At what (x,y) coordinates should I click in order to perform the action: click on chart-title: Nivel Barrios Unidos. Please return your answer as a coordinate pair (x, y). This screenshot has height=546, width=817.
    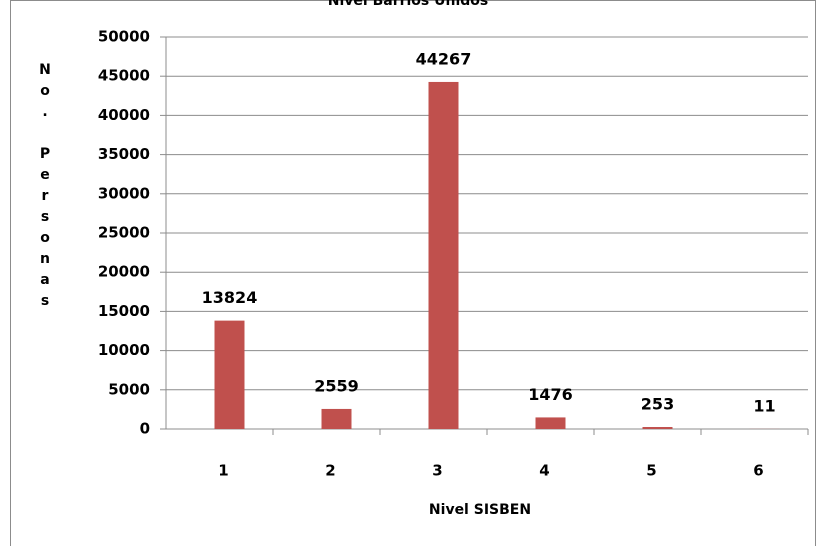
    Looking at the image, I should click on (408, 4).